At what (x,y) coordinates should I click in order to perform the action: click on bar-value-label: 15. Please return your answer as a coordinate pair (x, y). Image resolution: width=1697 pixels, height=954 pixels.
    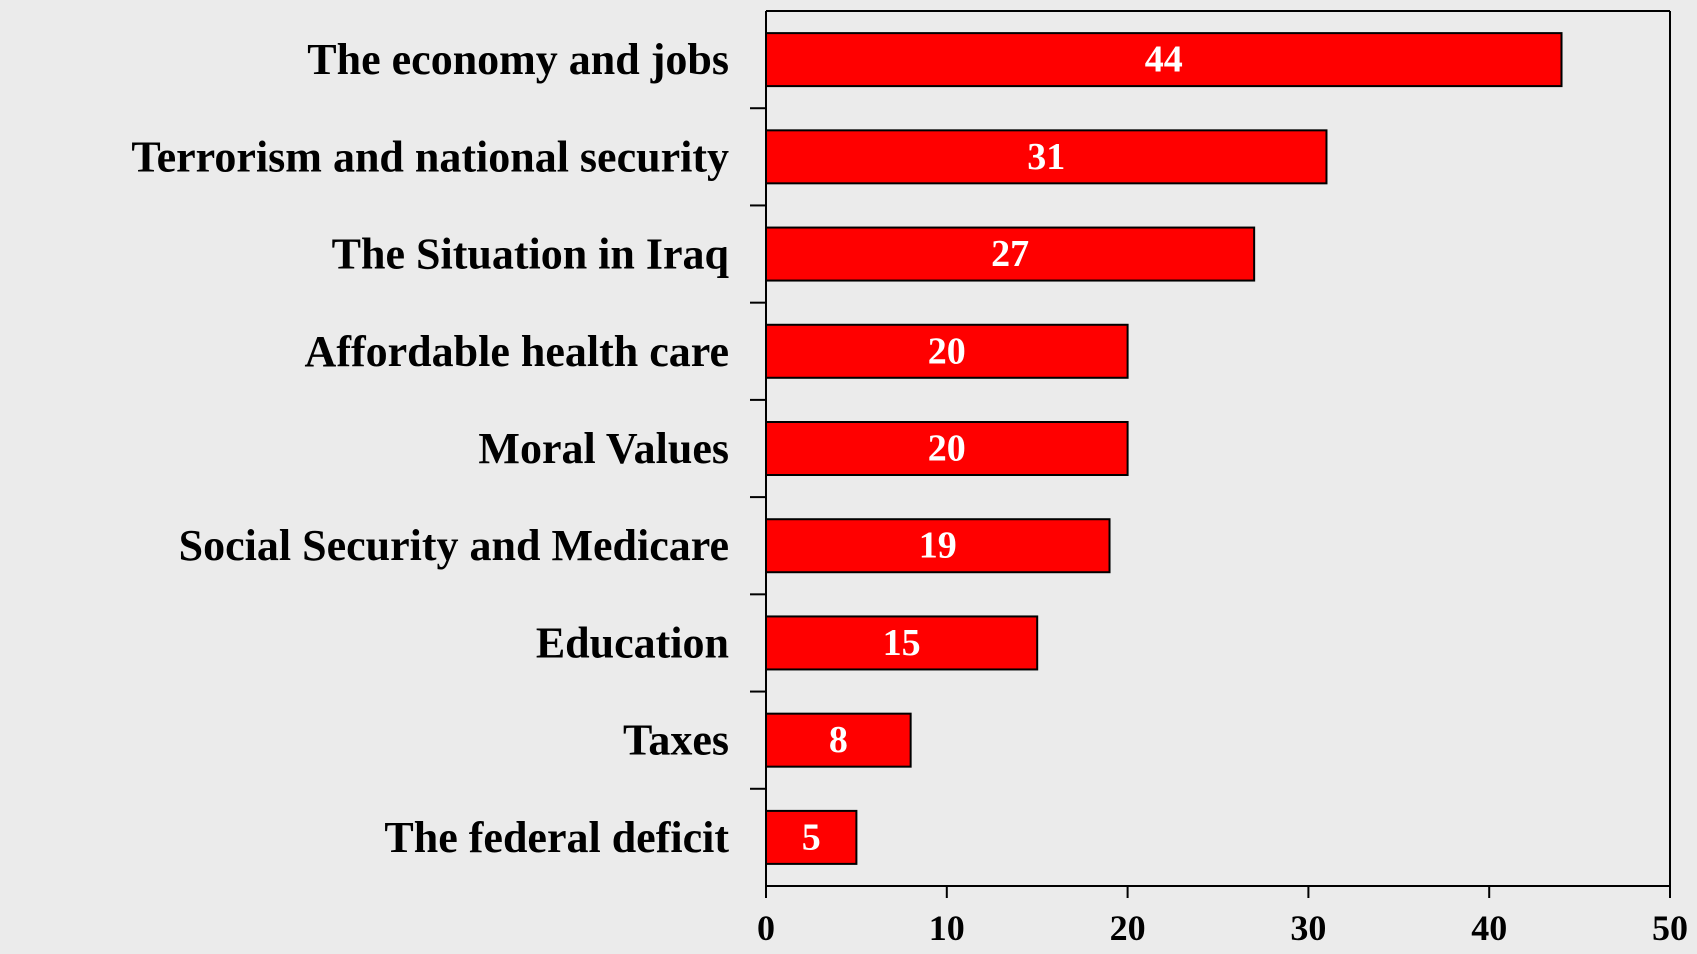
    Looking at the image, I should click on (902, 643).